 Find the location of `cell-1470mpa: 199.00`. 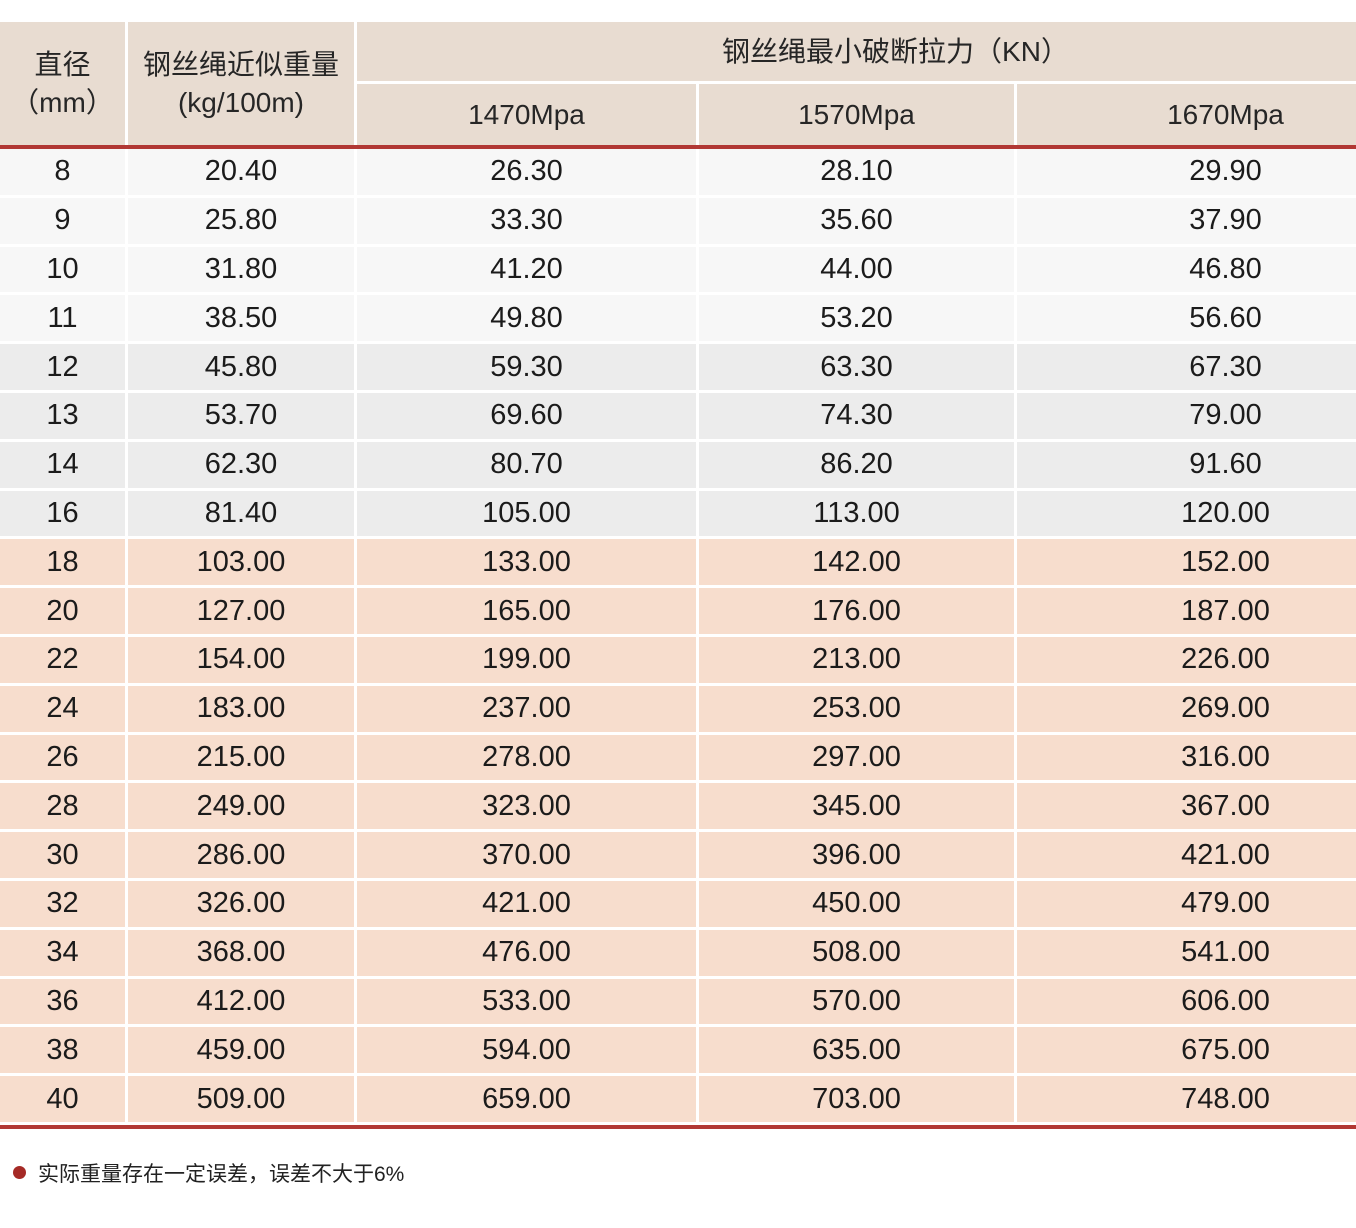

cell-1470mpa: 199.00 is located at coordinates (528, 659).